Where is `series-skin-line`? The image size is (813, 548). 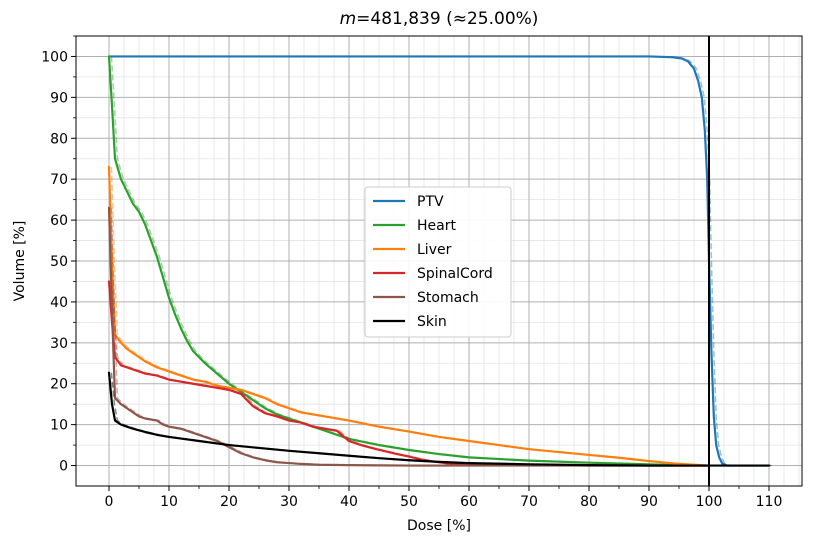
series-skin-line is located at coordinates (439, 419).